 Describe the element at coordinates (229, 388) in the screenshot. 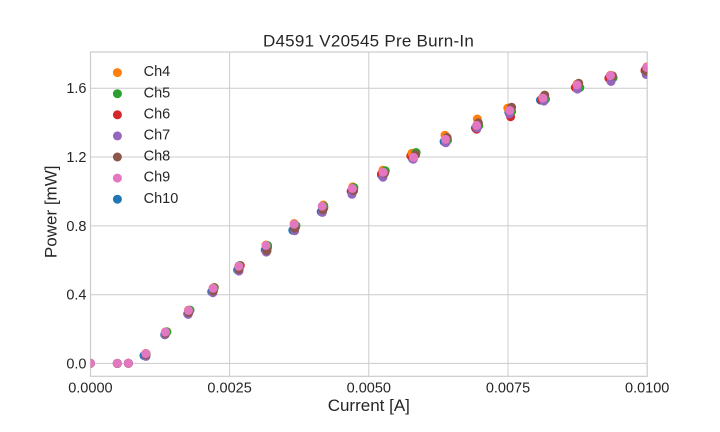

I see `svg-text: 0.0025` at that location.